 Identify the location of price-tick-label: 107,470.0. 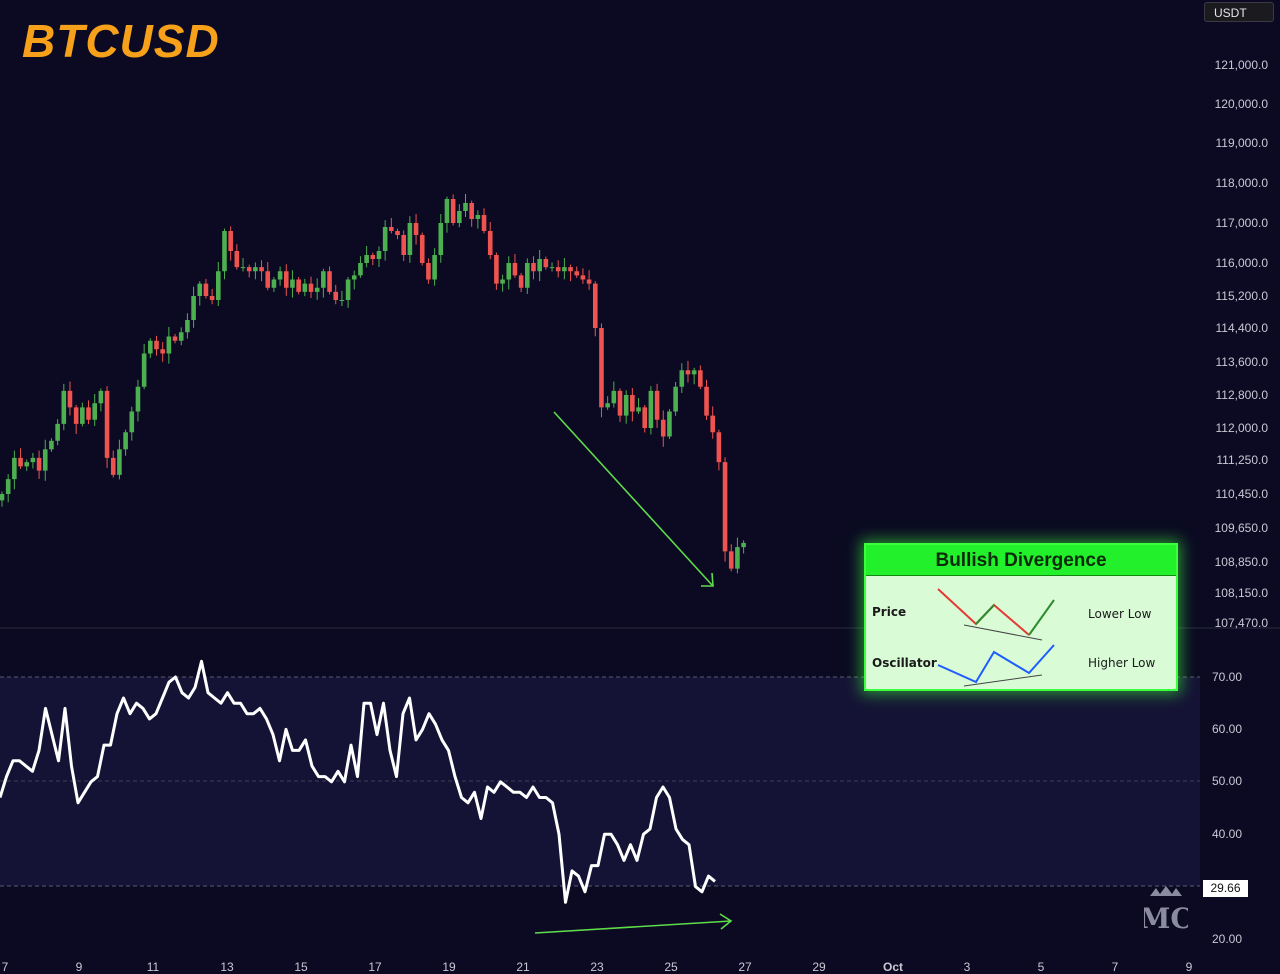
(1242, 623).